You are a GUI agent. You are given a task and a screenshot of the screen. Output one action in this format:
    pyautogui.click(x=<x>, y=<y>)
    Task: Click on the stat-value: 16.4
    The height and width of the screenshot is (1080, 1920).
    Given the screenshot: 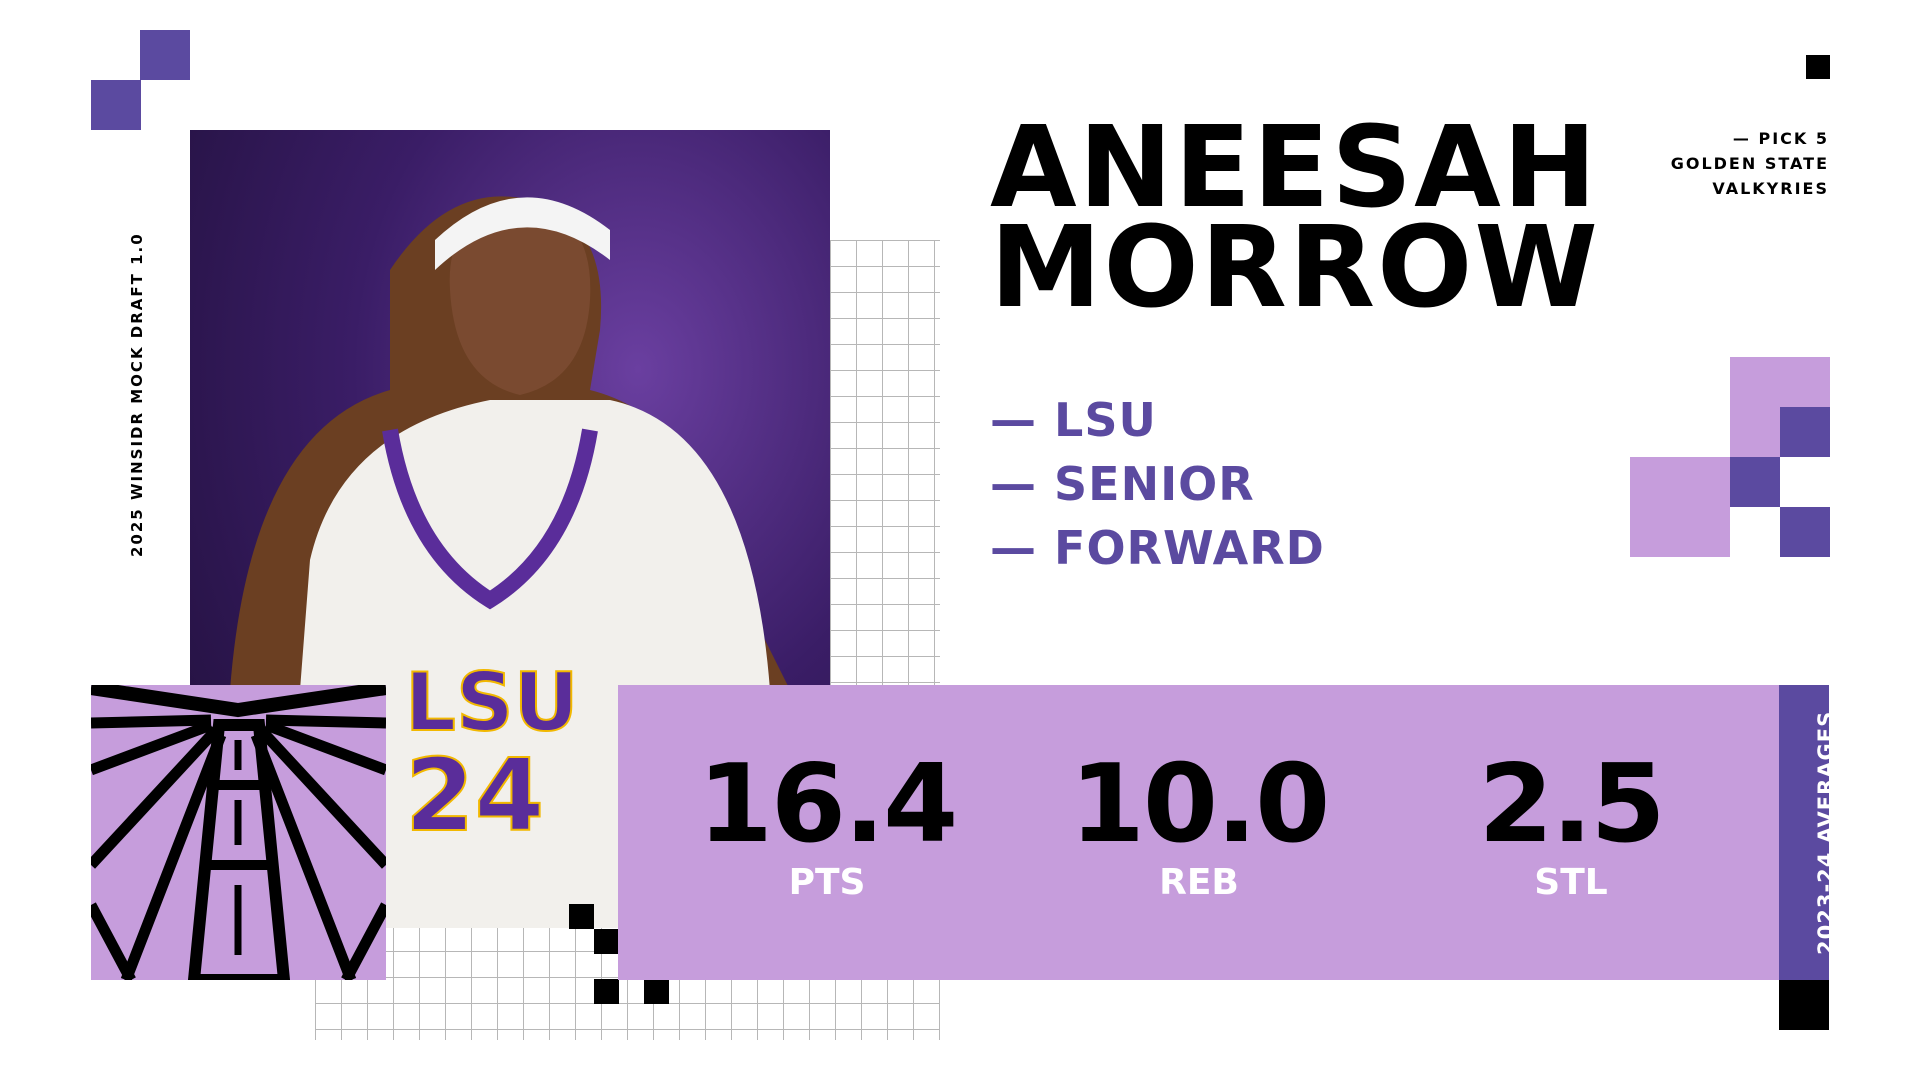 What is the action you would take?
    pyautogui.click(x=827, y=804)
    